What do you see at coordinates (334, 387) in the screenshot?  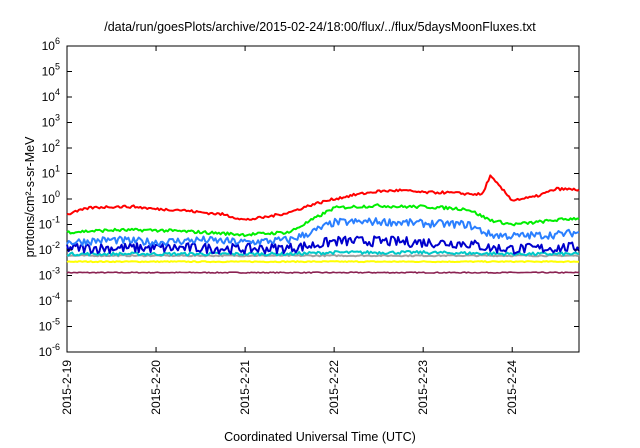 I see `x-tick-label: 2015-2-22` at bounding box center [334, 387].